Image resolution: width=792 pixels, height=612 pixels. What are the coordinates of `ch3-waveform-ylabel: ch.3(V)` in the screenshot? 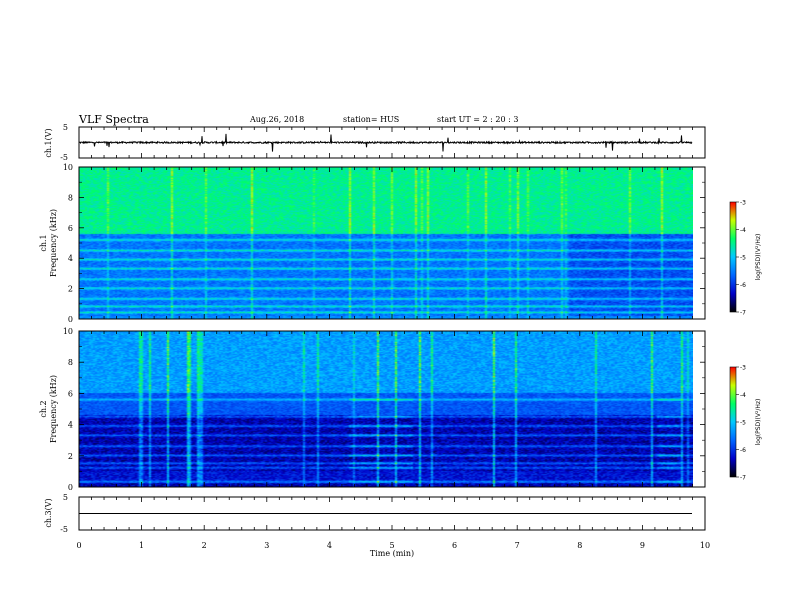 It's located at (48, 512).